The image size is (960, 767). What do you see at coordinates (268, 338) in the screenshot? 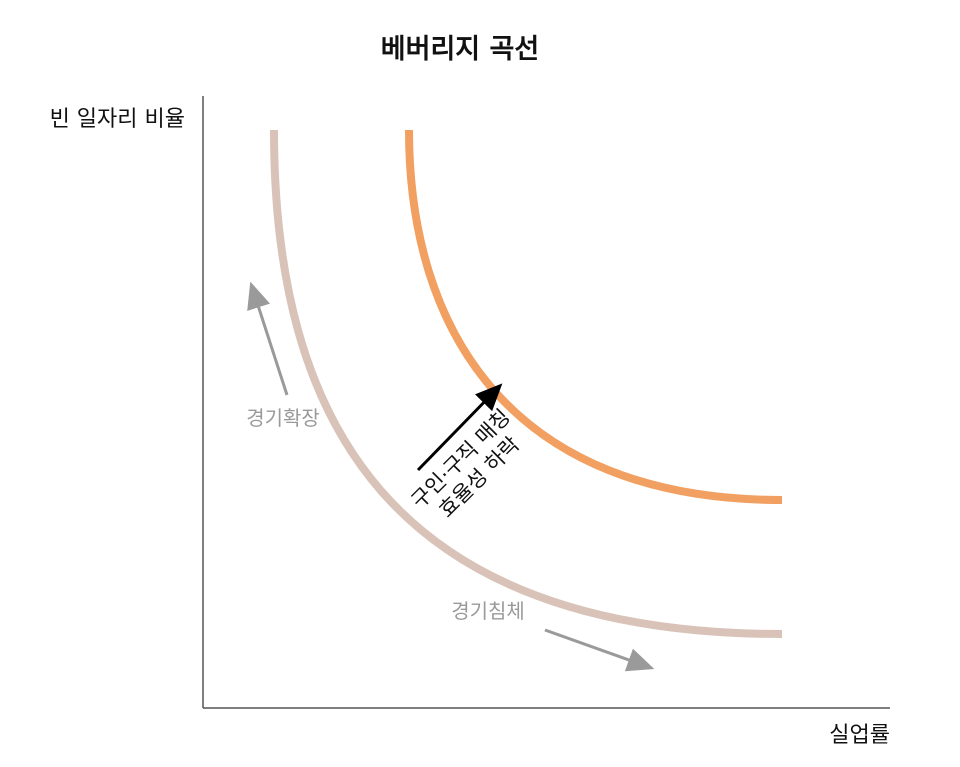
I see `expansion-arrow` at bounding box center [268, 338].